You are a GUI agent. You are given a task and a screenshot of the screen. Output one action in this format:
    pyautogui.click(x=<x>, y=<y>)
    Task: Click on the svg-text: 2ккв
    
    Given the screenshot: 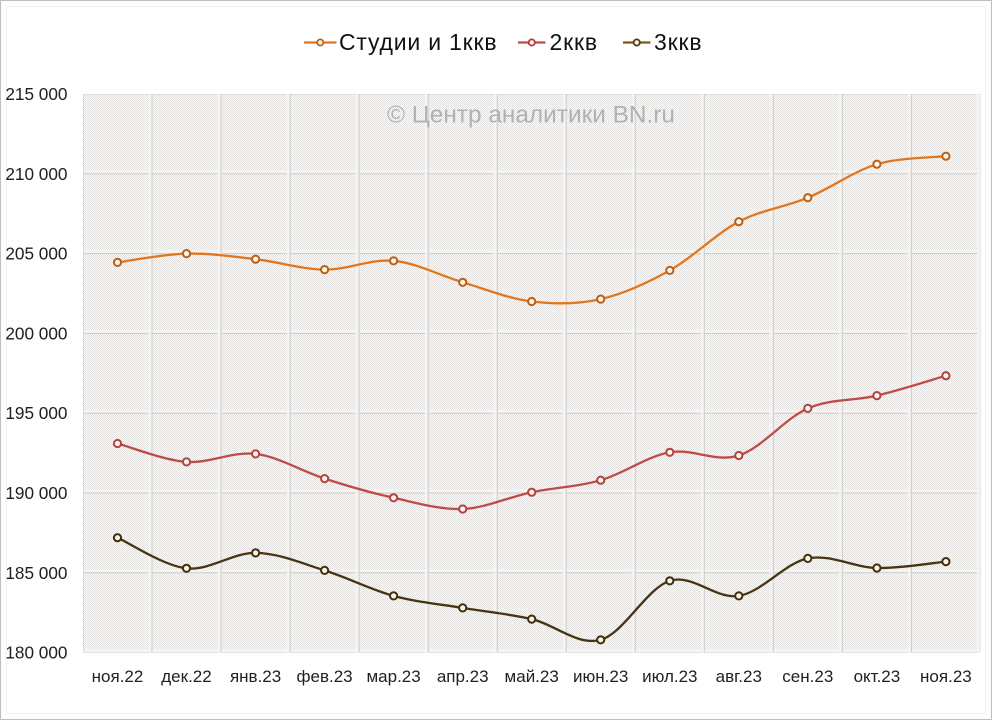 What is the action you would take?
    pyautogui.click(x=574, y=42)
    